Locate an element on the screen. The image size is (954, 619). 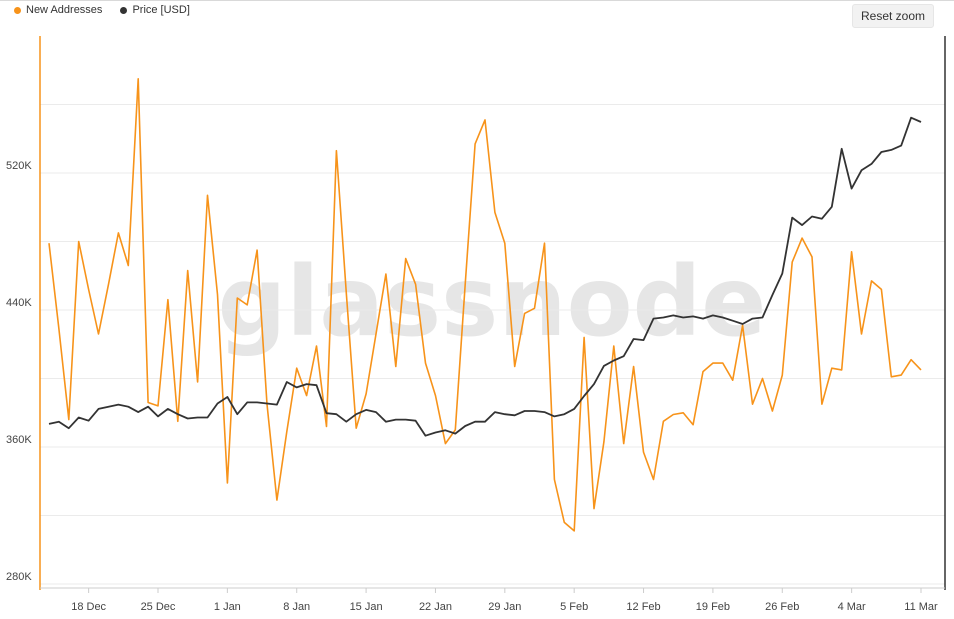
x-tick-label: 8 Jan is located at coordinates (296, 607).